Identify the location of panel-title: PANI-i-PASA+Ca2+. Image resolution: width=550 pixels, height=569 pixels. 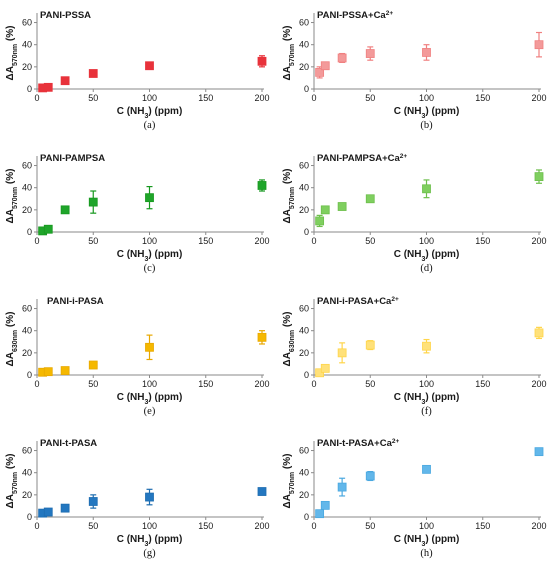
(358, 302).